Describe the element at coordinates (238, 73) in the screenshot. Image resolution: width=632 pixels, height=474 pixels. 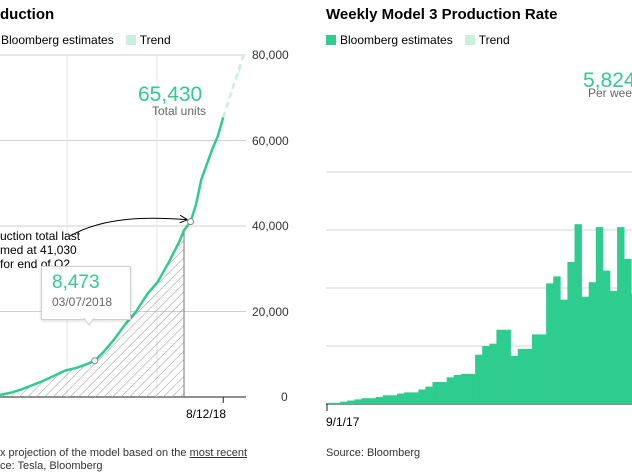
I see `left-highlight-leader` at that location.